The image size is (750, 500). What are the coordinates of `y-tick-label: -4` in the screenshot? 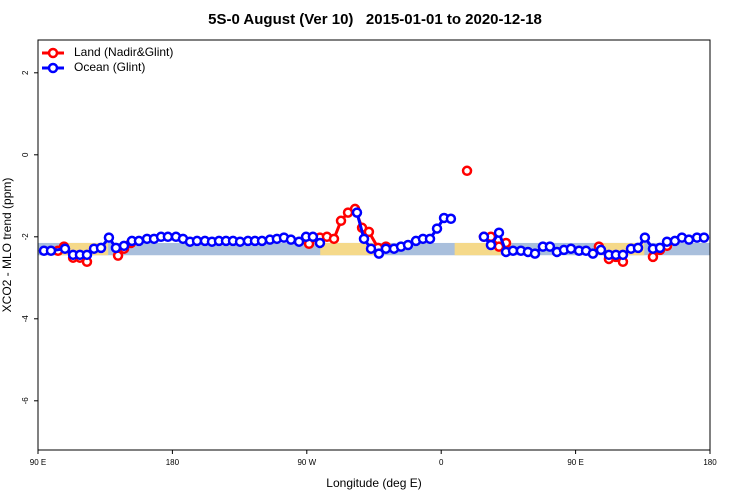 It's located at (25, 319).